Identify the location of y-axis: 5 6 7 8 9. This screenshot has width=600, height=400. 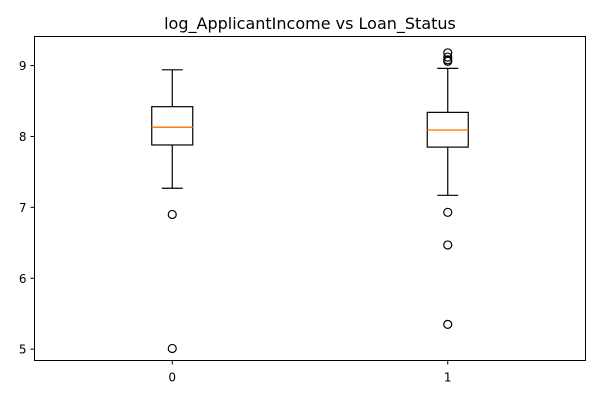
(27, 208).